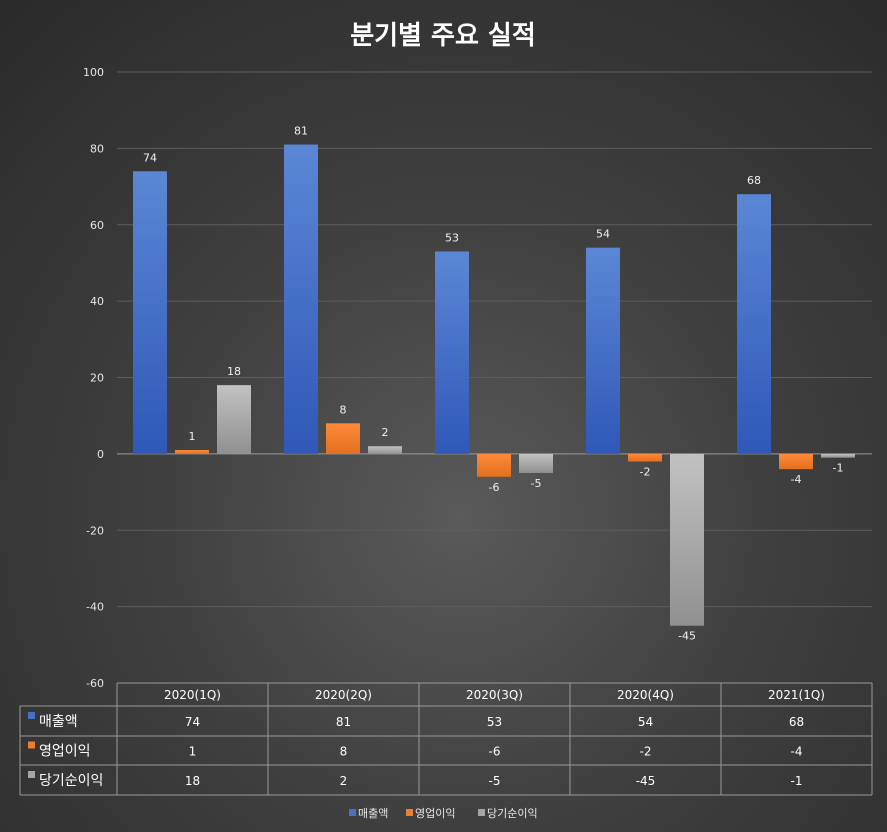  What do you see at coordinates (301, 131) in the screenshot?
I see `data-label: 81` at bounding box center [301, 131].